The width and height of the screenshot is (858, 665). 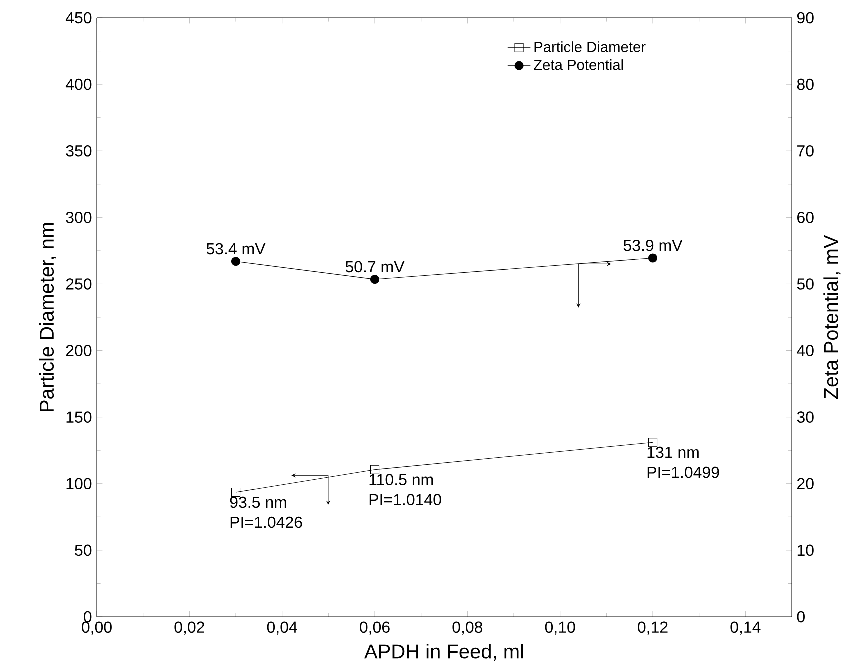 I want to click on y-tick-label: 400, so click(x=79, y=84).